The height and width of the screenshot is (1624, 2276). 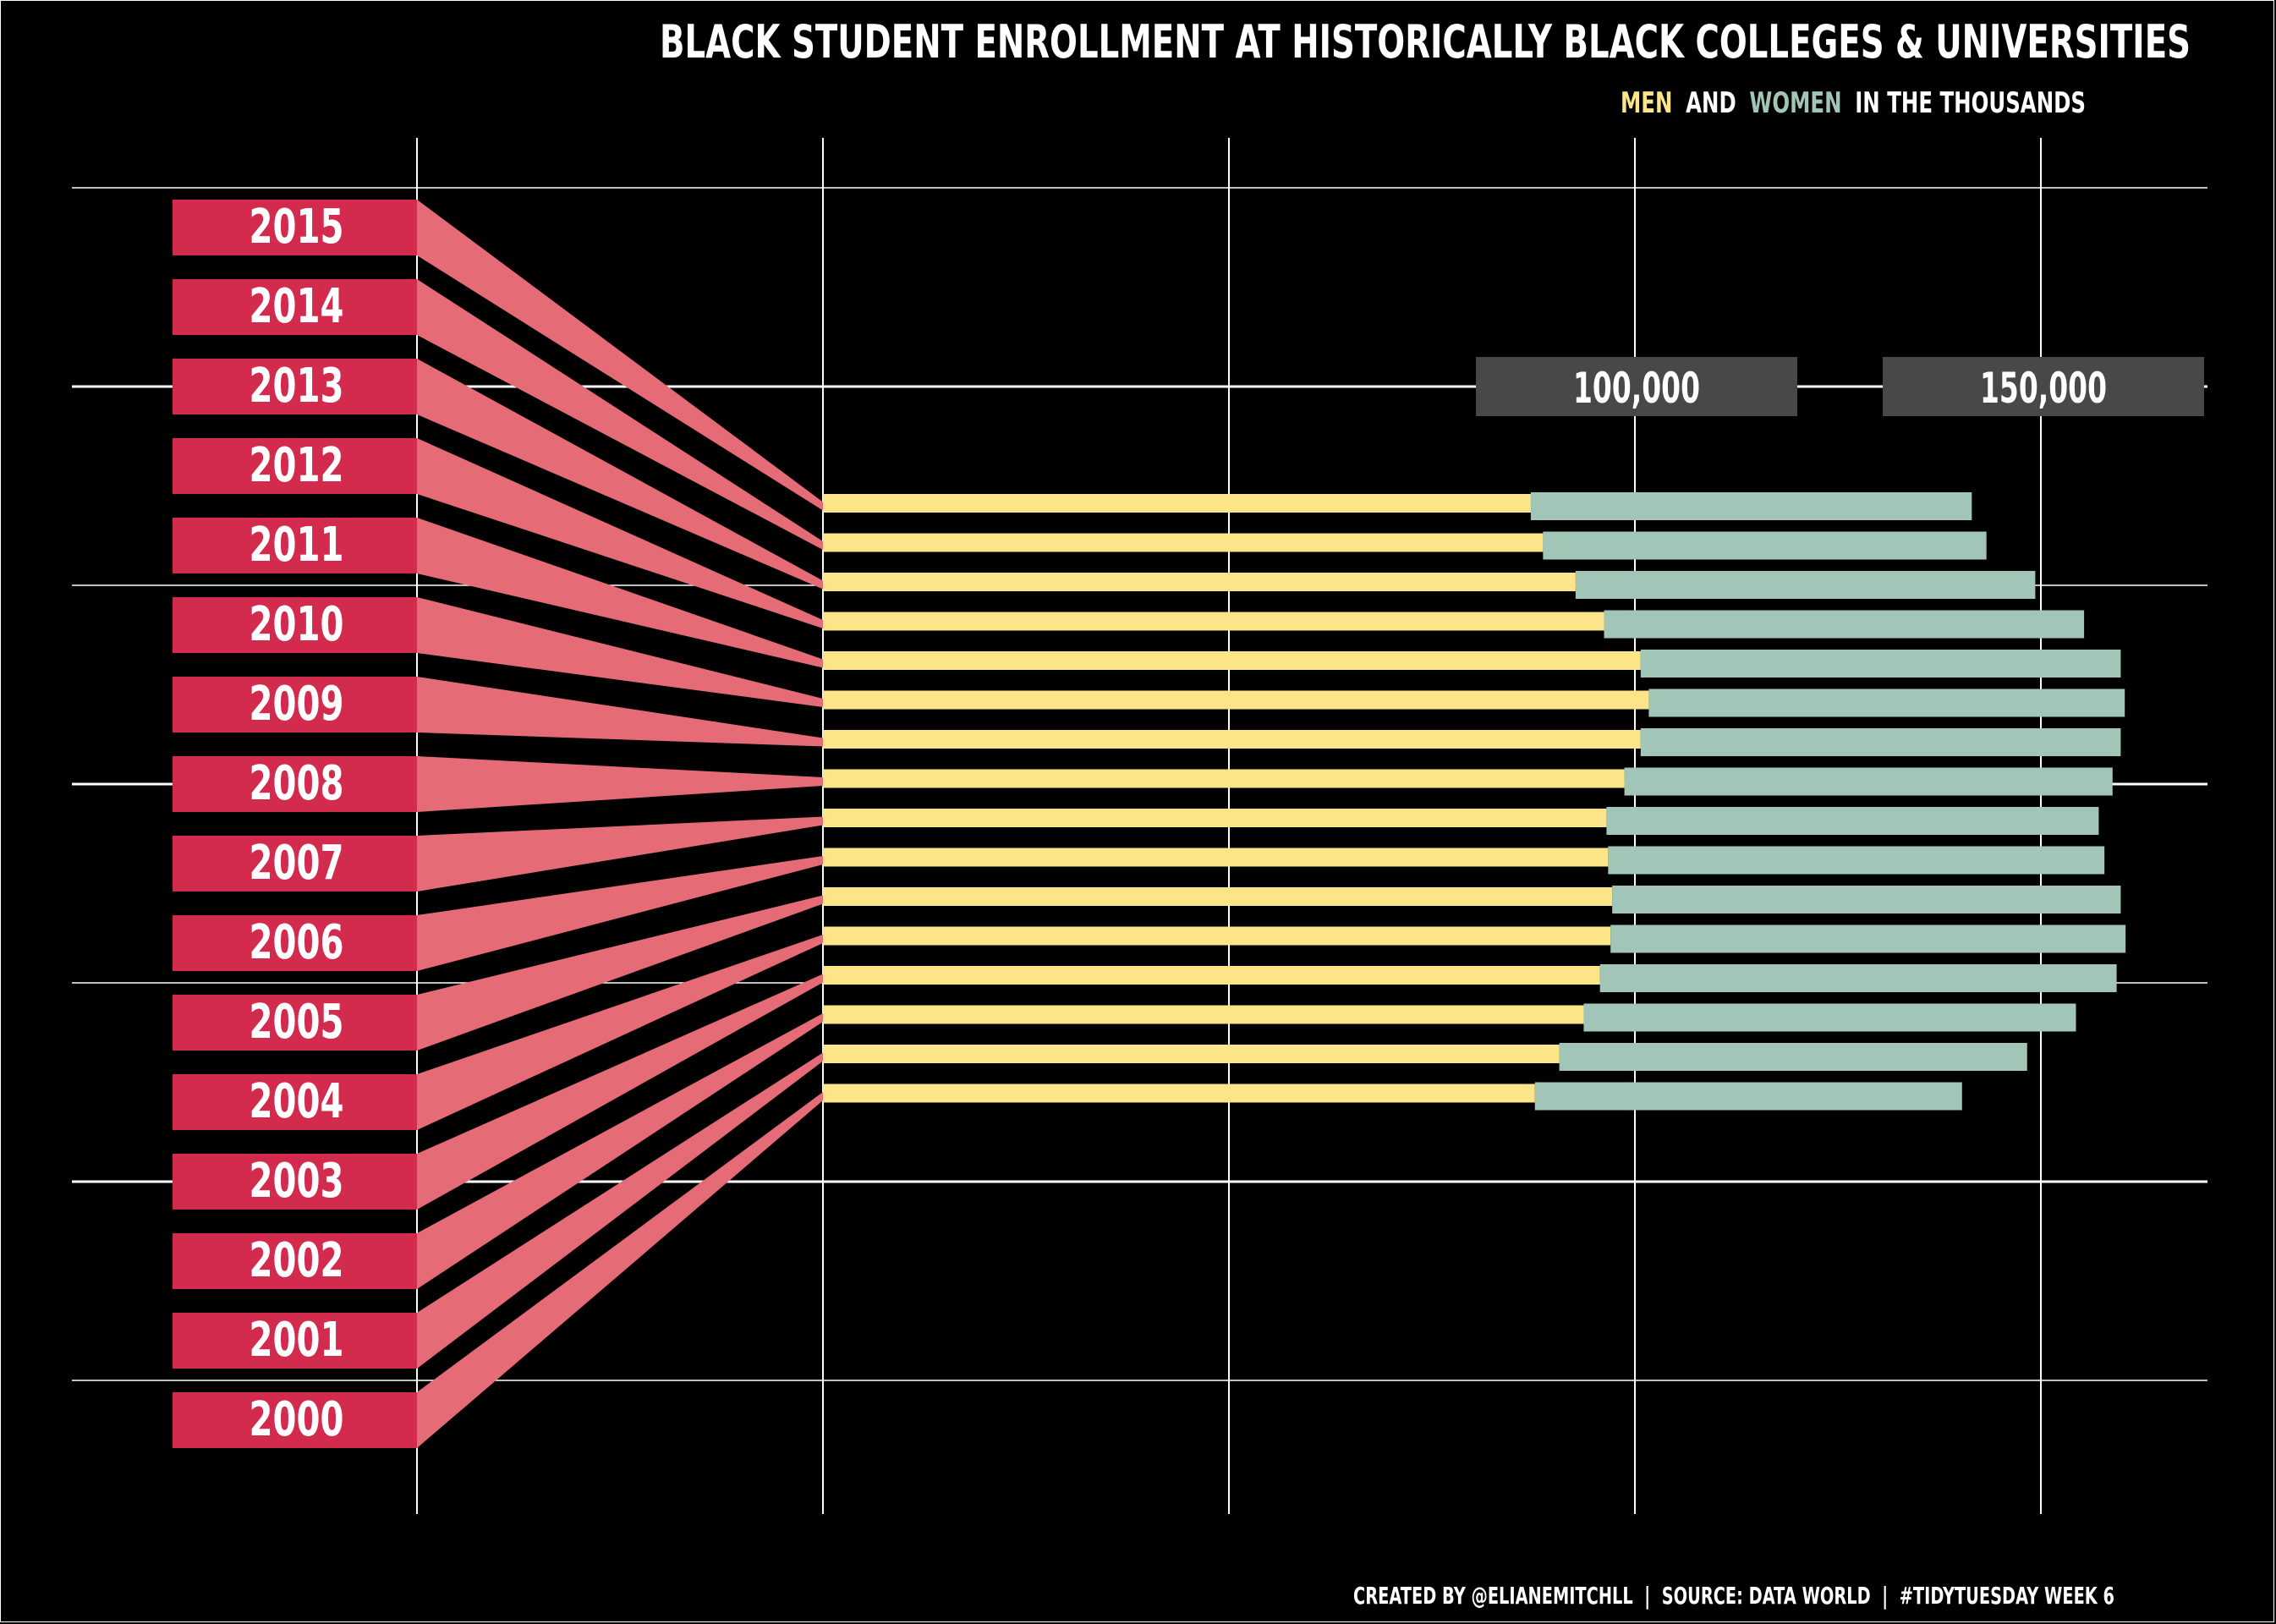 I want to click on year-label-box-2007, so click(x=295, y=864).